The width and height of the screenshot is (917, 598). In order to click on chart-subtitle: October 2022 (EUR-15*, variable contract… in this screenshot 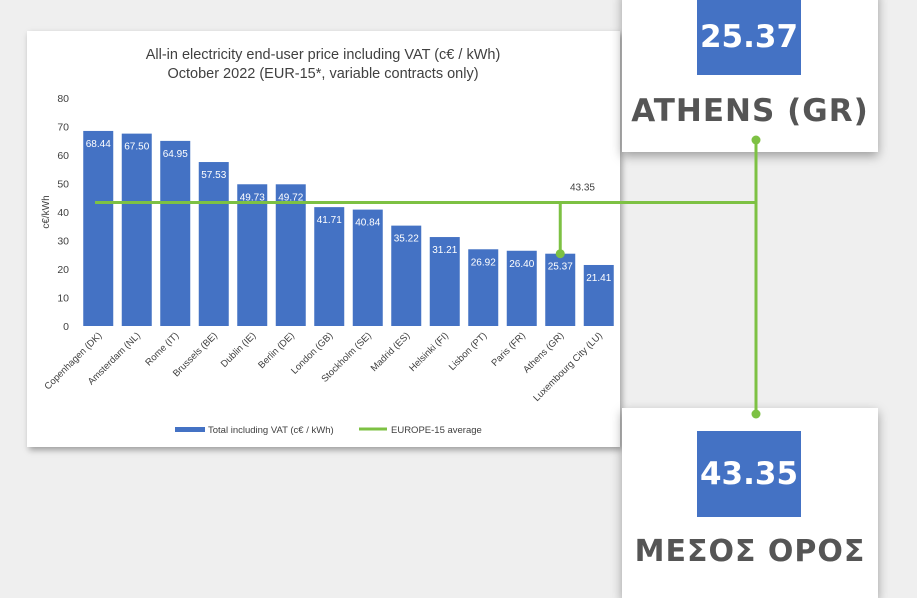, I will do `click(322, 74)`.